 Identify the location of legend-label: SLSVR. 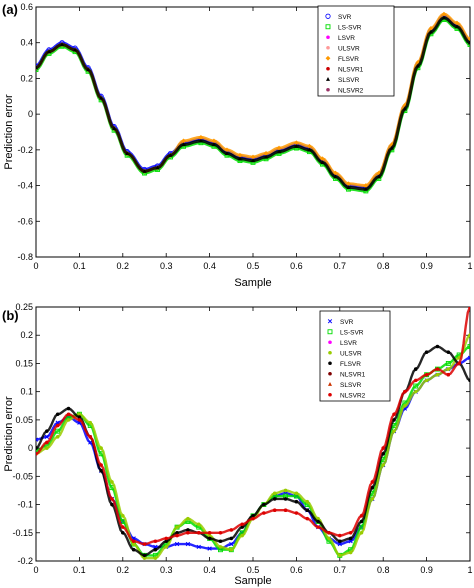
(349, 80).